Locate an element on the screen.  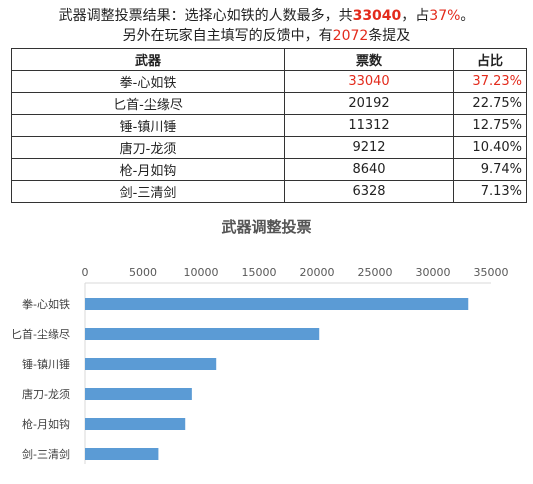
summary-text-a: 武器调整投票结果：选择心如铁的人数最多，共 is located at coordinates (205, 16).